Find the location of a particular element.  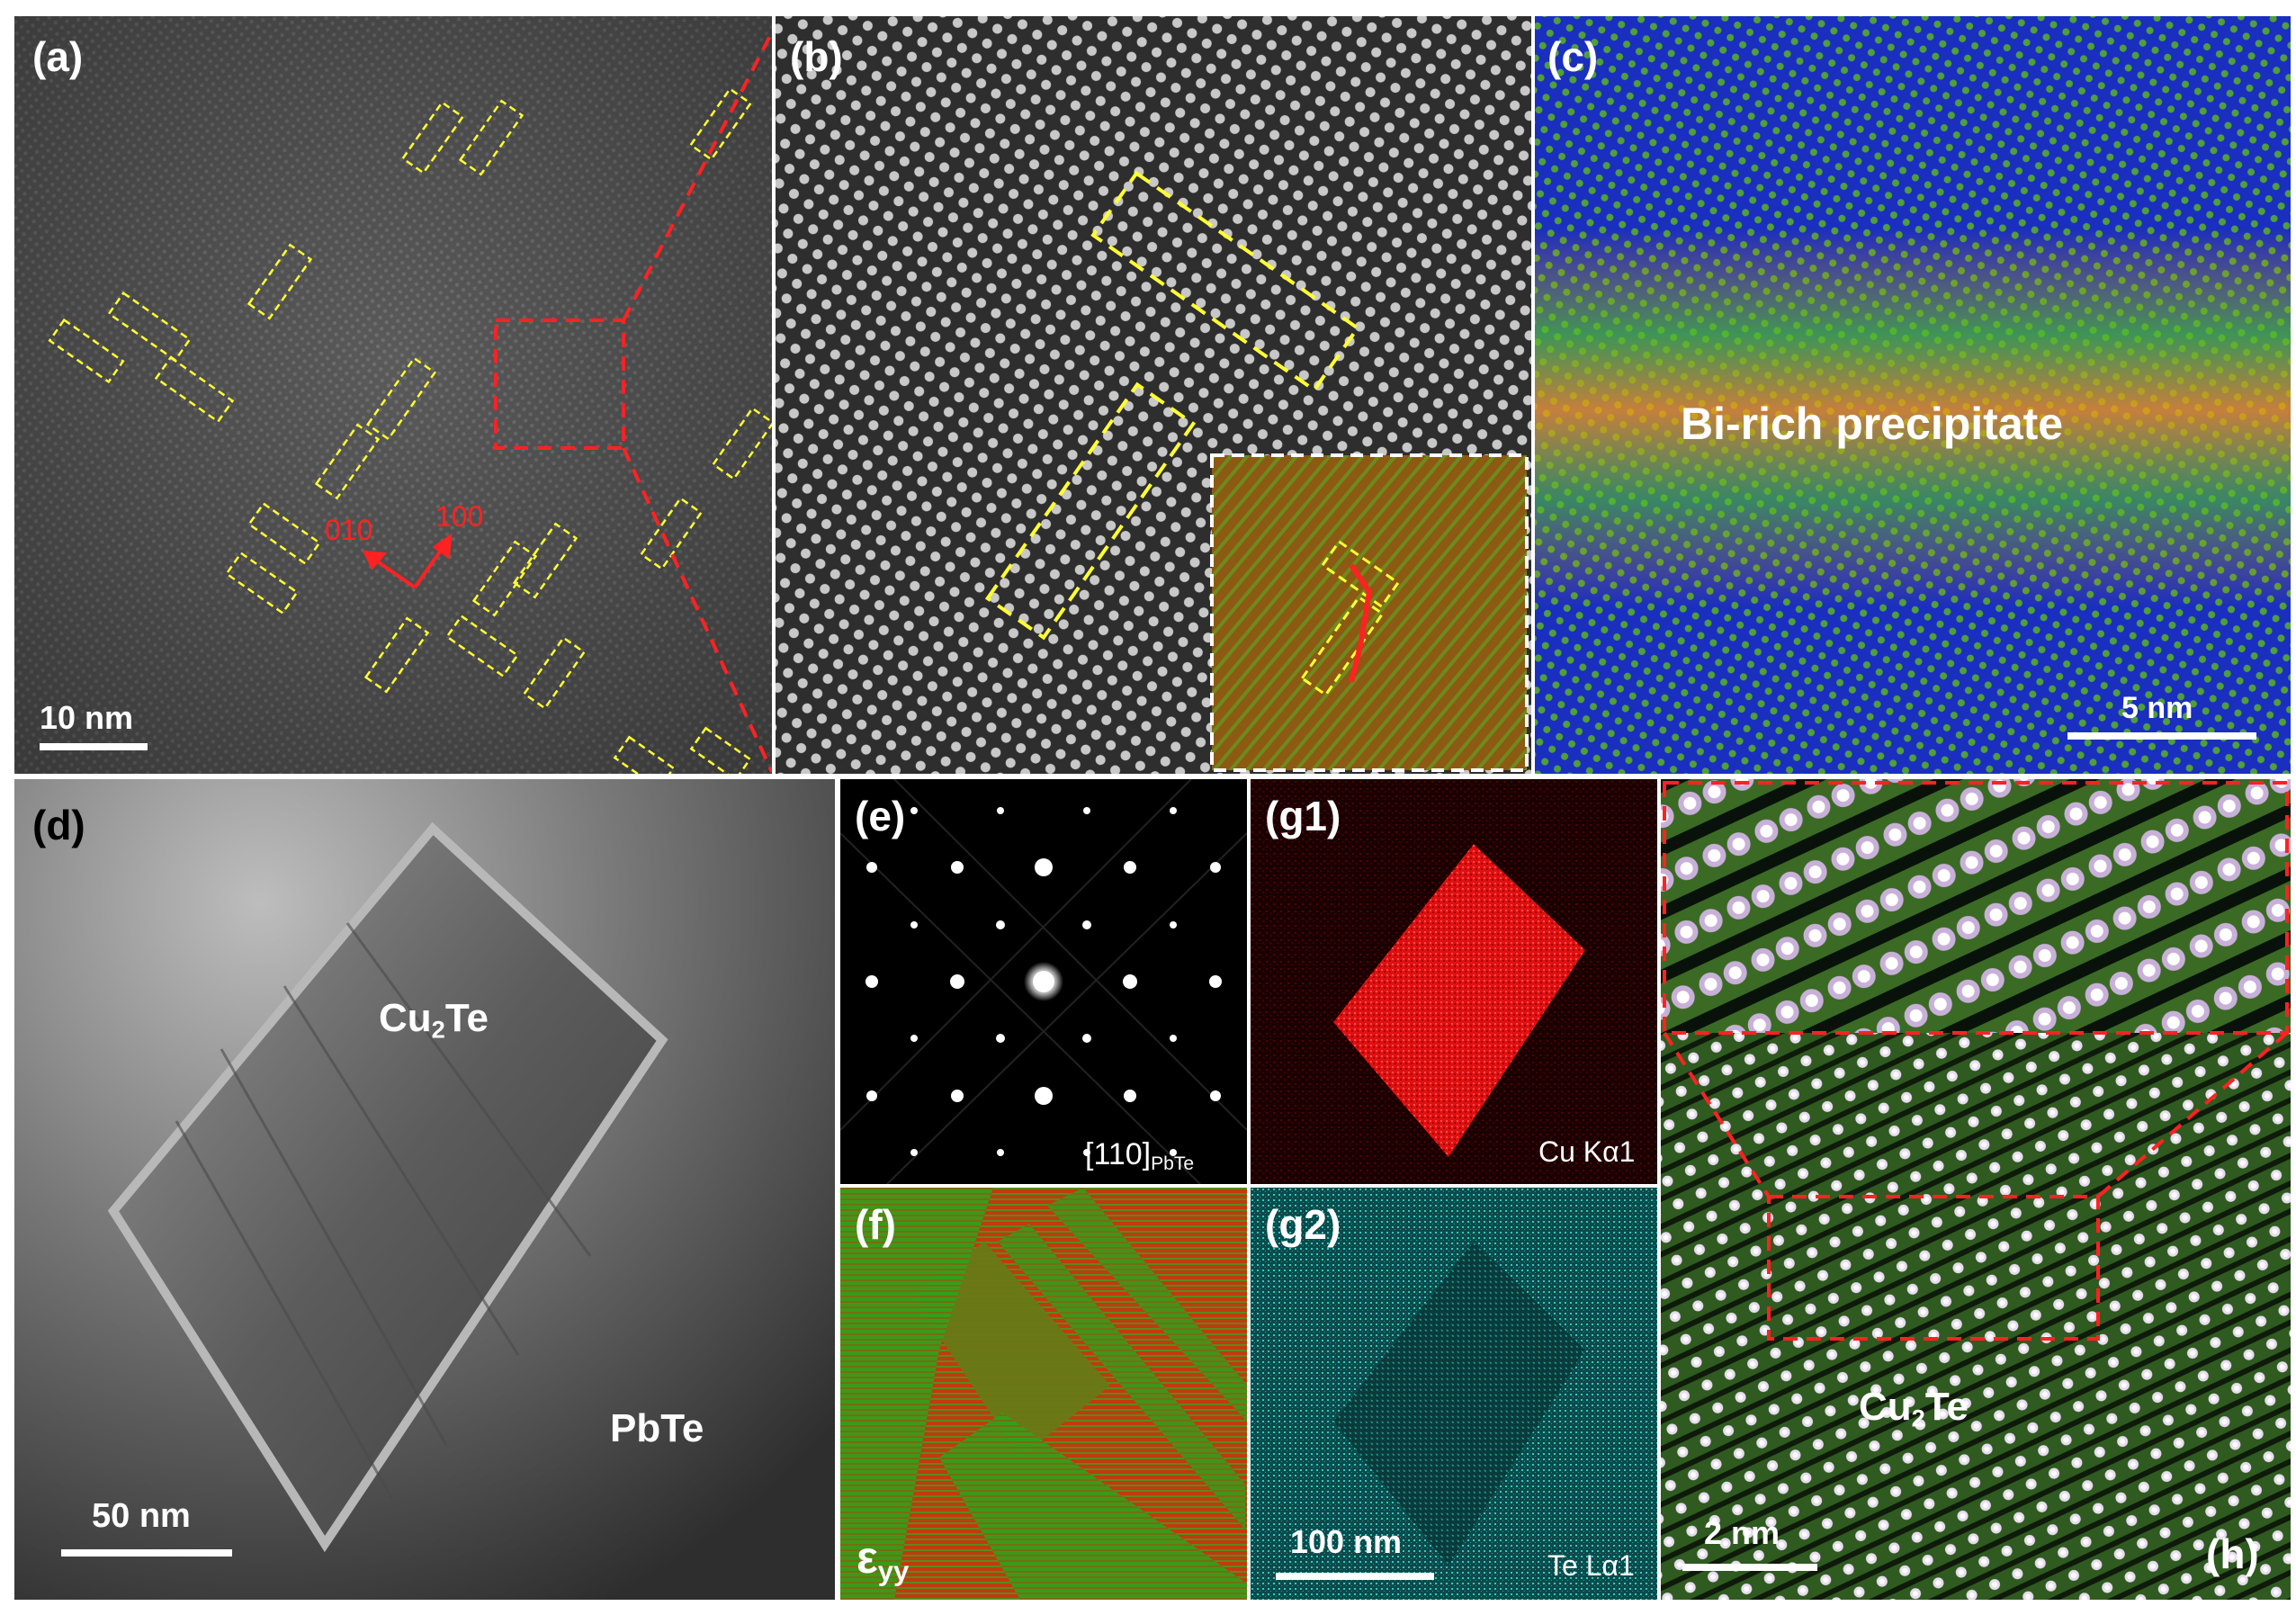

panel-g2-scale-label: 100 nm is located at coordinates (1346, 1541).